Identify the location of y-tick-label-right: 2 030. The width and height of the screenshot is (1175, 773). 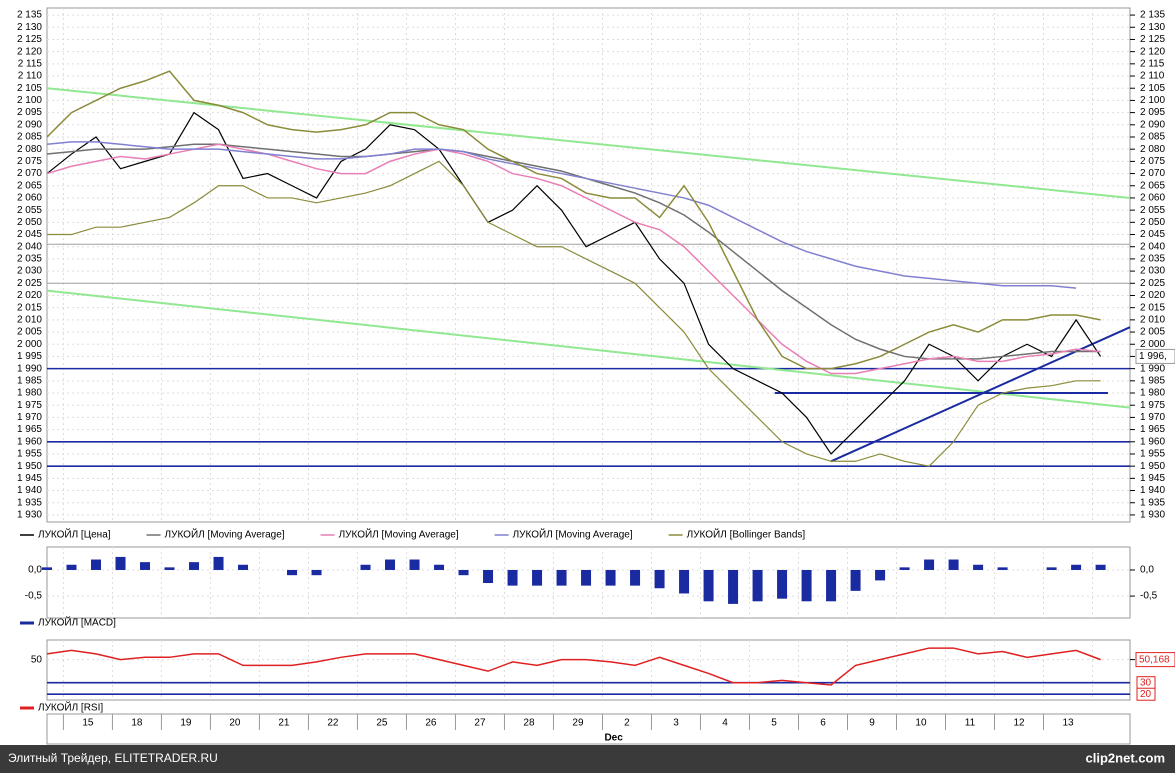
(1152, 271).